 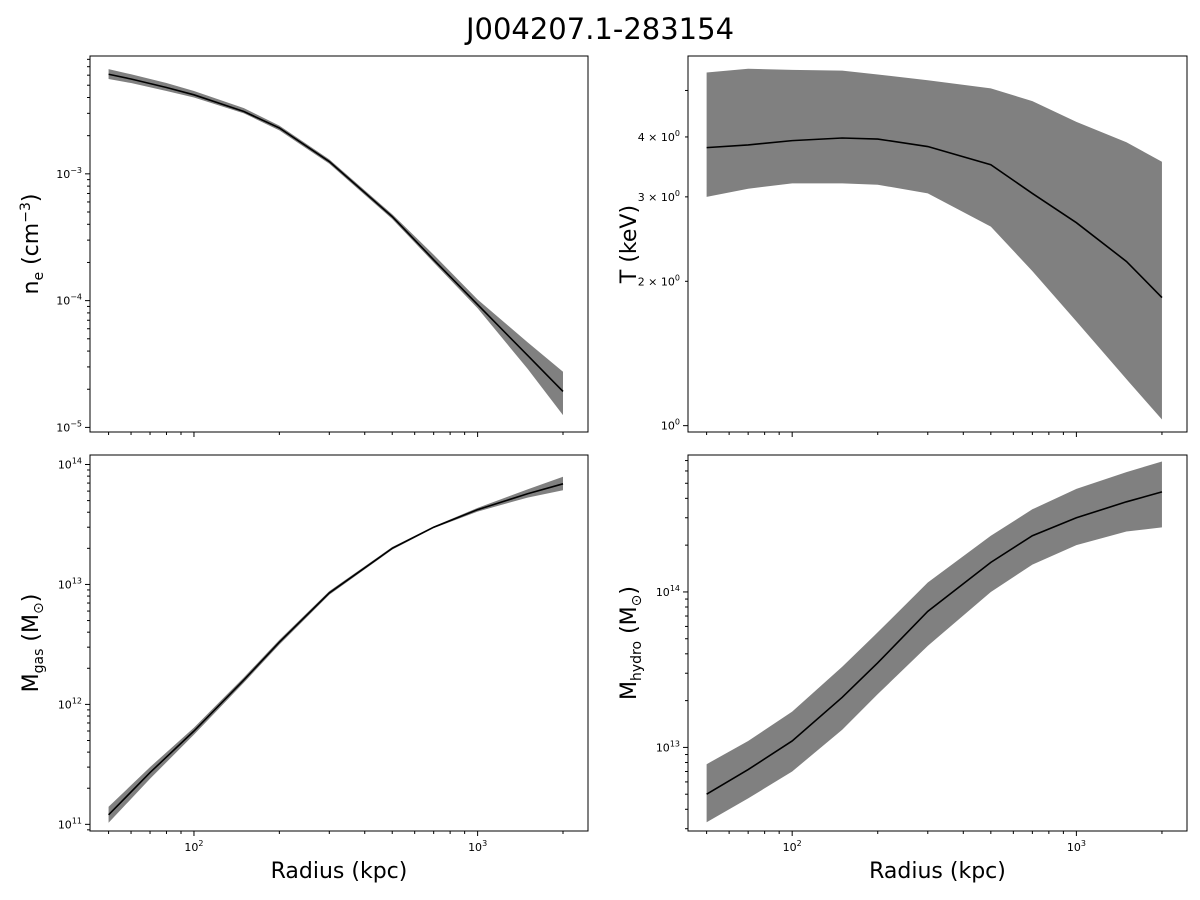 I want to click on y-axis-label: Mhydro (M⊙), so click(x=631, y=643).